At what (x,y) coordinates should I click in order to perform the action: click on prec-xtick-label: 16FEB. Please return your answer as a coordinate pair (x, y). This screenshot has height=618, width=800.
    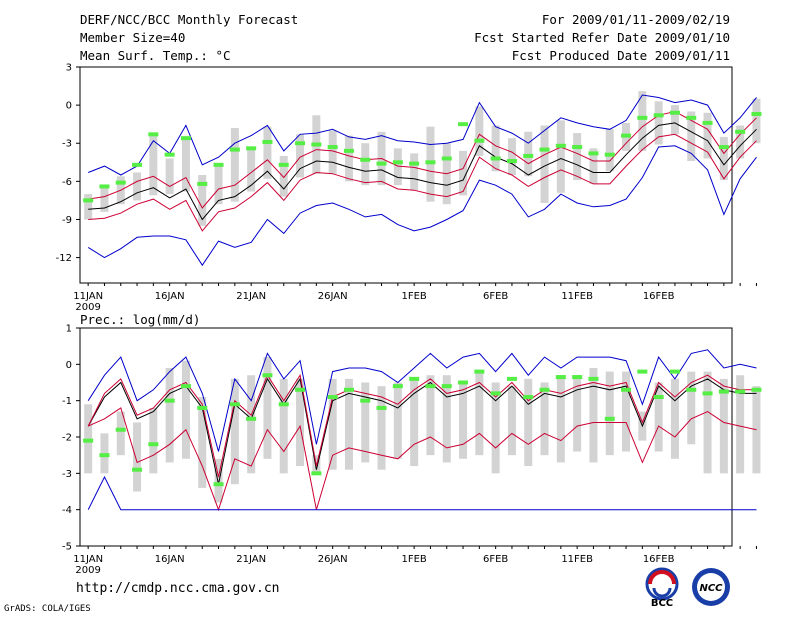
    Looking at the image, I should click on (659, 559).